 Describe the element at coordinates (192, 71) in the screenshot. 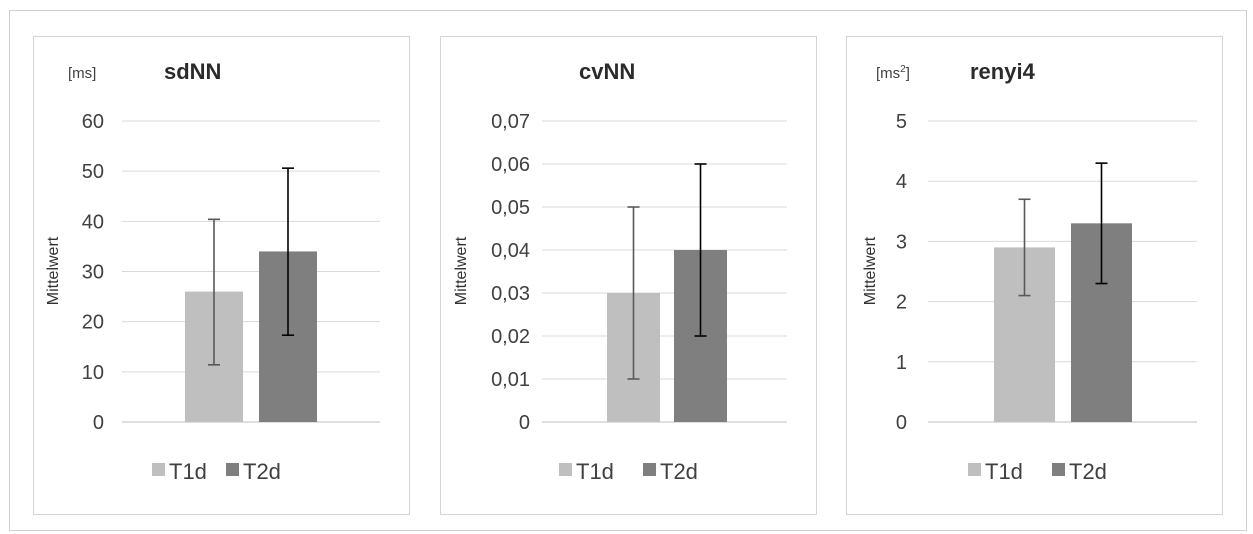

I see `chart-title: sdNN` at that location.